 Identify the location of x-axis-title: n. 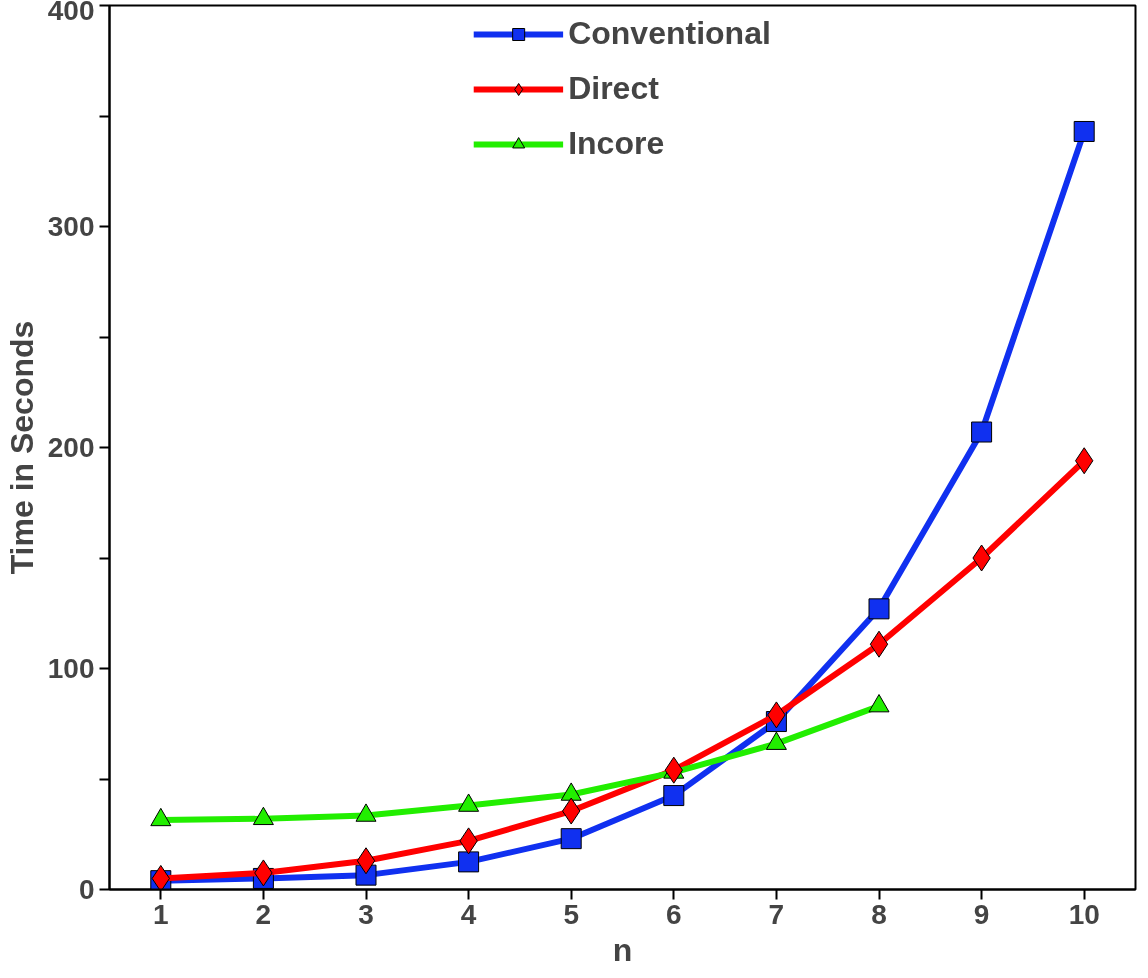
(622, 949).